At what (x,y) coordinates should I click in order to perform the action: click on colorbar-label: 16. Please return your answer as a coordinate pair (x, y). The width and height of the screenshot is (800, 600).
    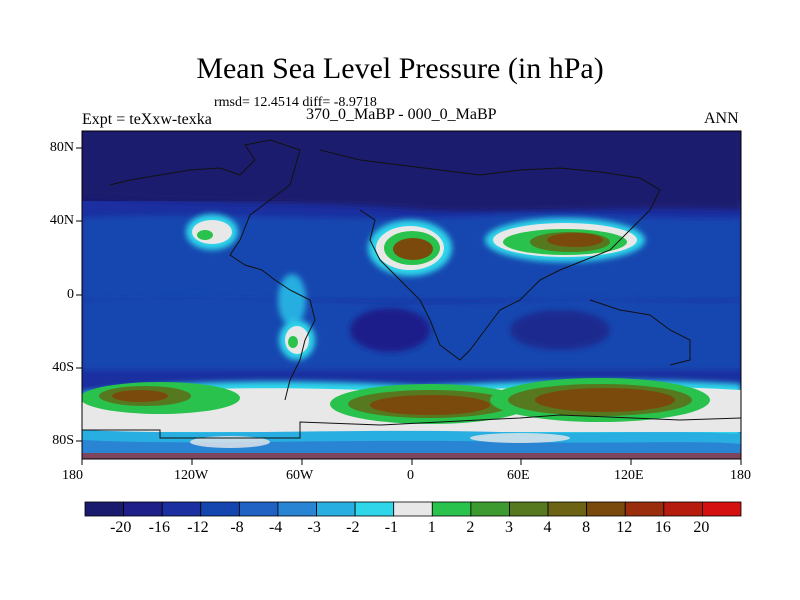
    Looking at the image, I should click on (662, 527).